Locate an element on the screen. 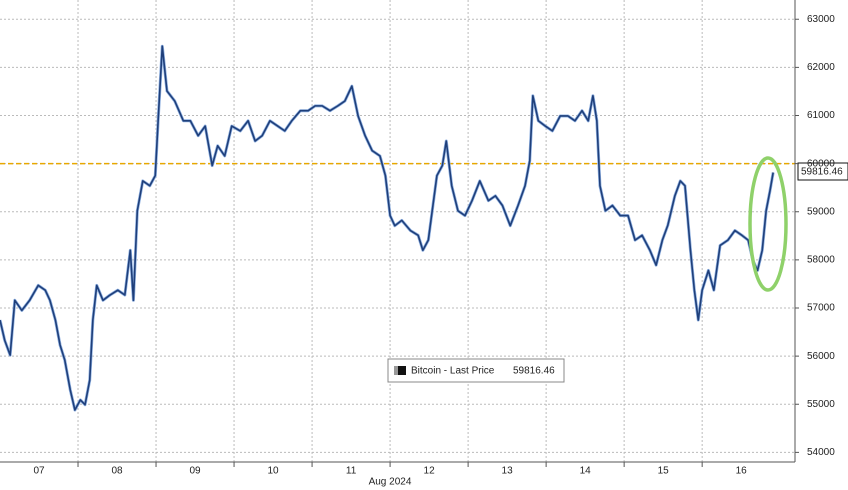  y-tick-label: 56000 is located at coordinates (821, 356).